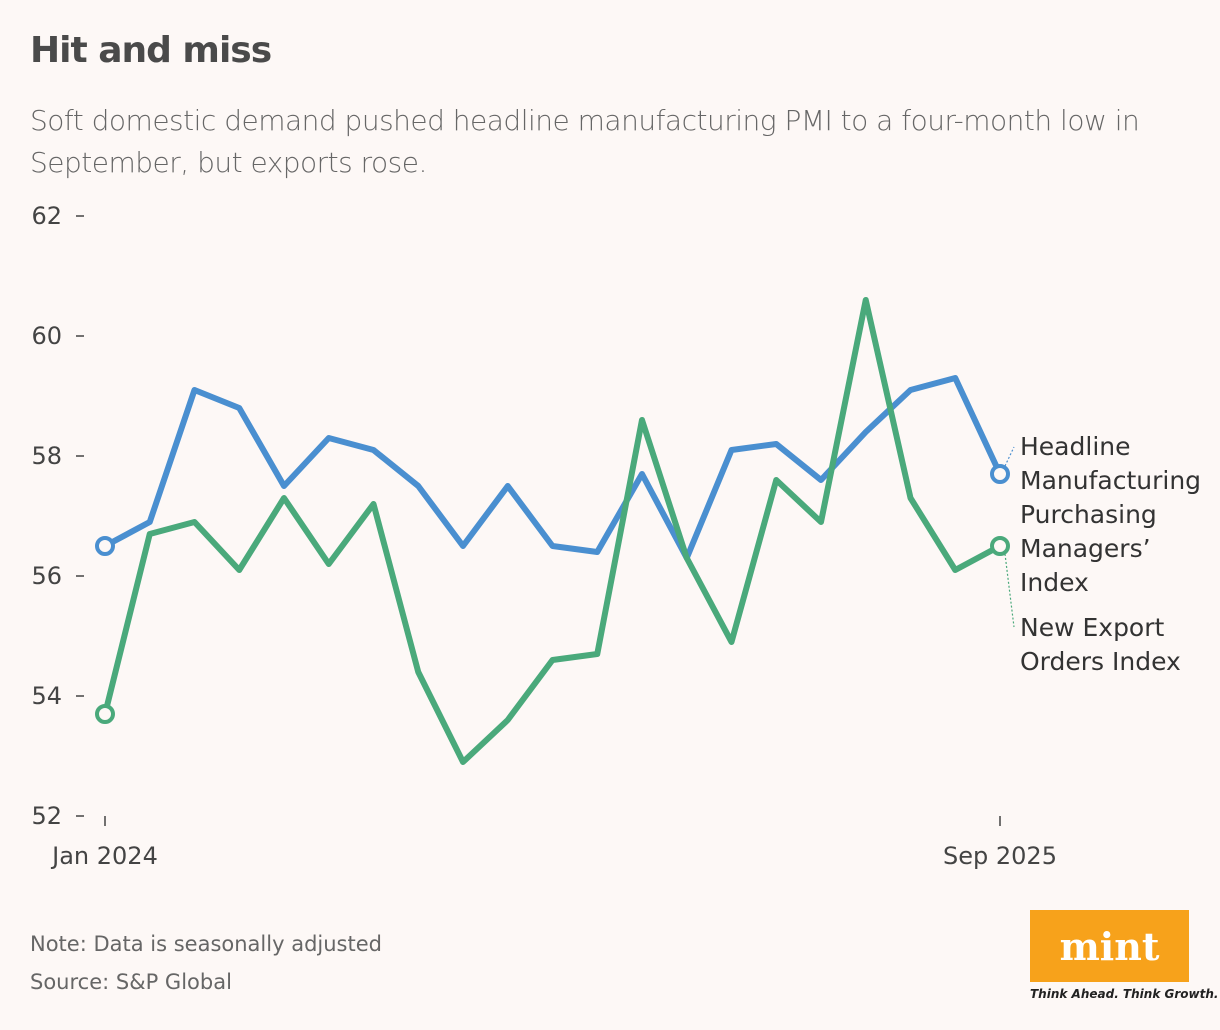 The width and height of the screenshot is (1220, 1030). I want to click on y-tick-label: 58, so click(46, 456).